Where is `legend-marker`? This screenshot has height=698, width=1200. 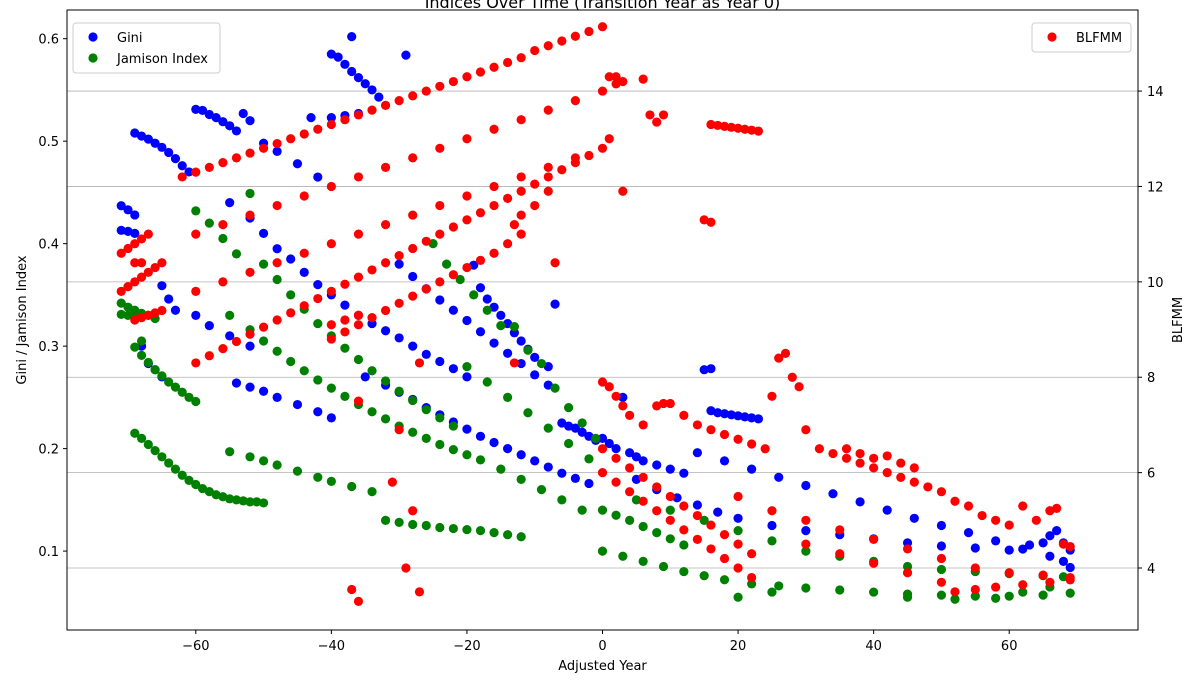
legend-marker is located at coordinates (93, 37).